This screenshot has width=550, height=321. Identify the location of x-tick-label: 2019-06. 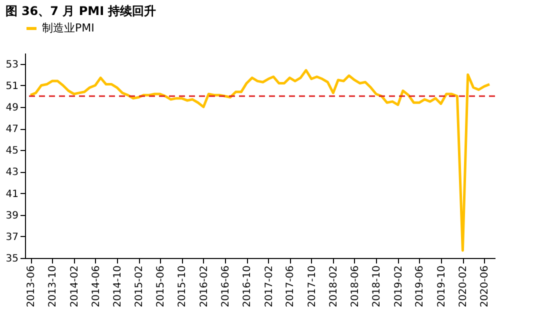
(420, 287).